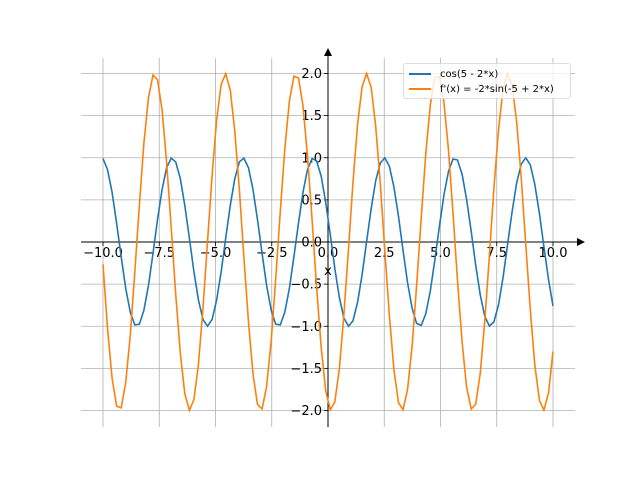 This screenshot has height=480, width=640. Describe the element at coordinates (553, 253) in the screenshot. I see `x-tick-label: 10.0` at that location.